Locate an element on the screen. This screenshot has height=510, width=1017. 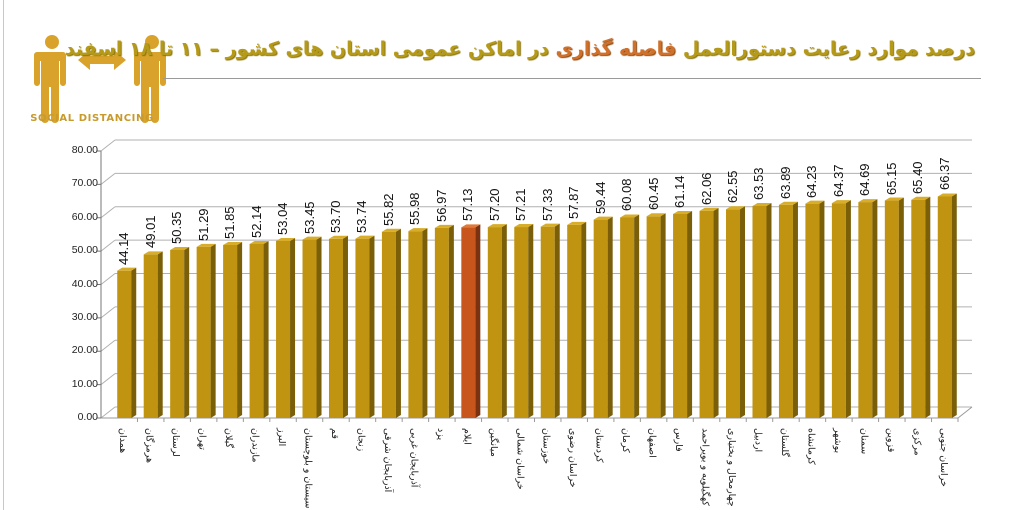
category-label: تهران is located at coordinates (202, 439).